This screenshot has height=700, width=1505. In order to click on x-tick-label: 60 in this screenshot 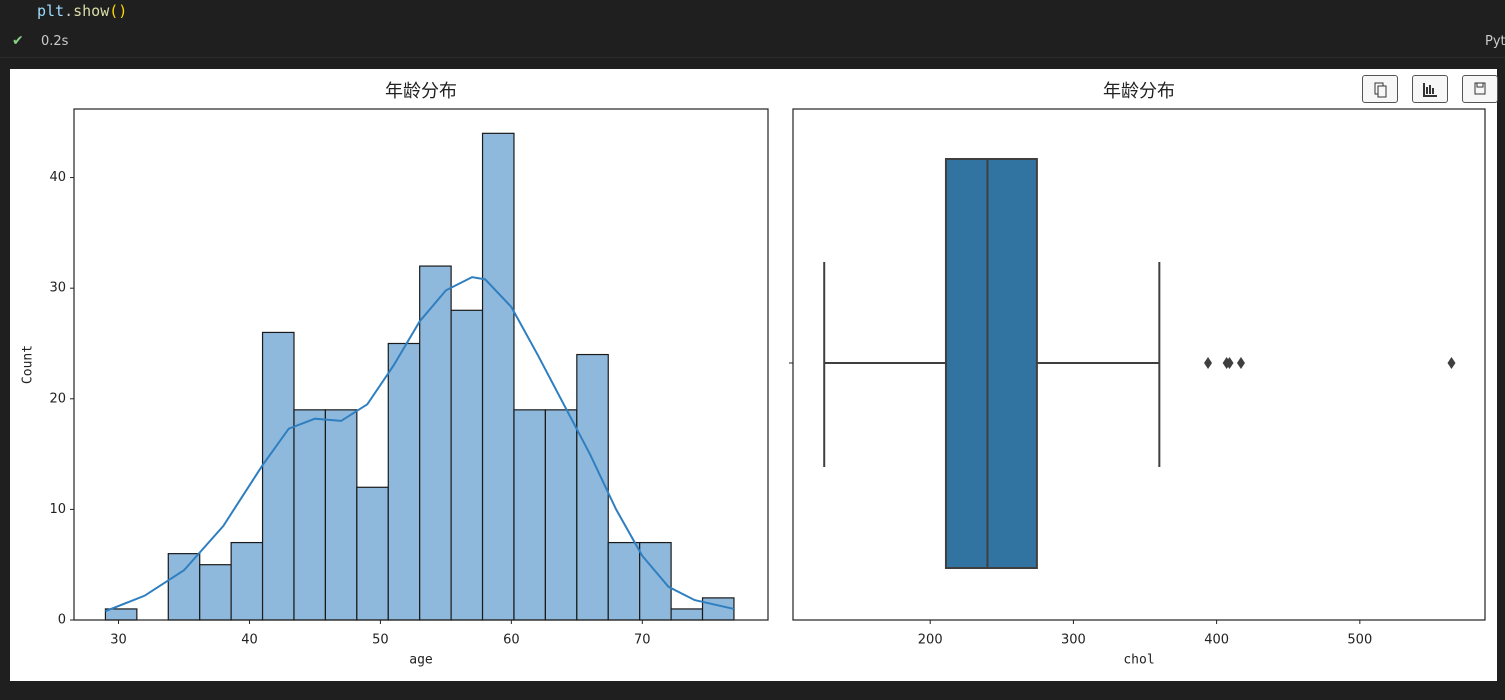, I will do `click(511, 640)`.